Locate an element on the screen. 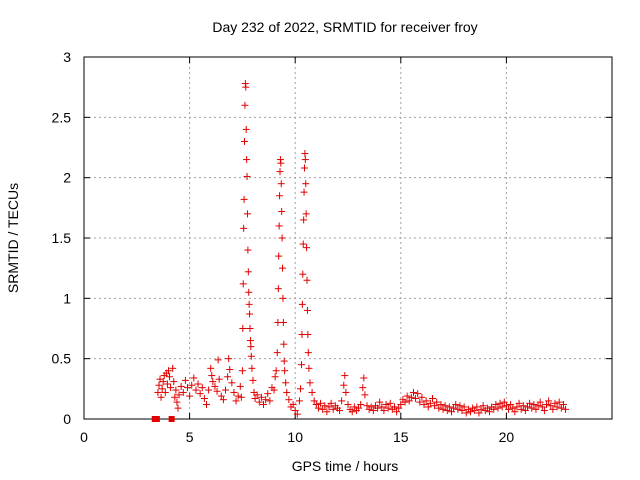  x-tick-label: 15 is located at coordinates (401, 437).